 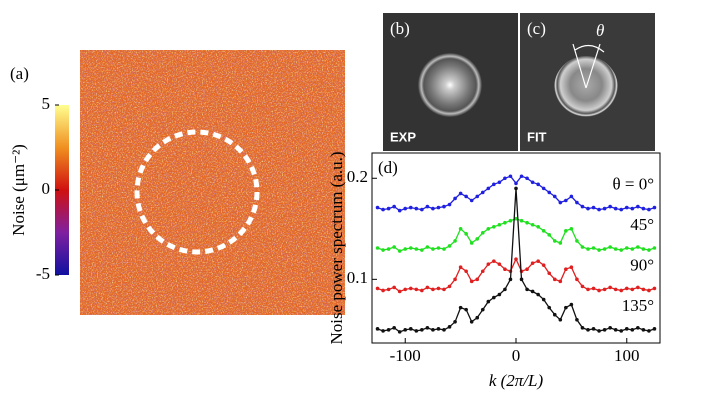 I want to click on series-label: 90°, so click(x=642, y=264).